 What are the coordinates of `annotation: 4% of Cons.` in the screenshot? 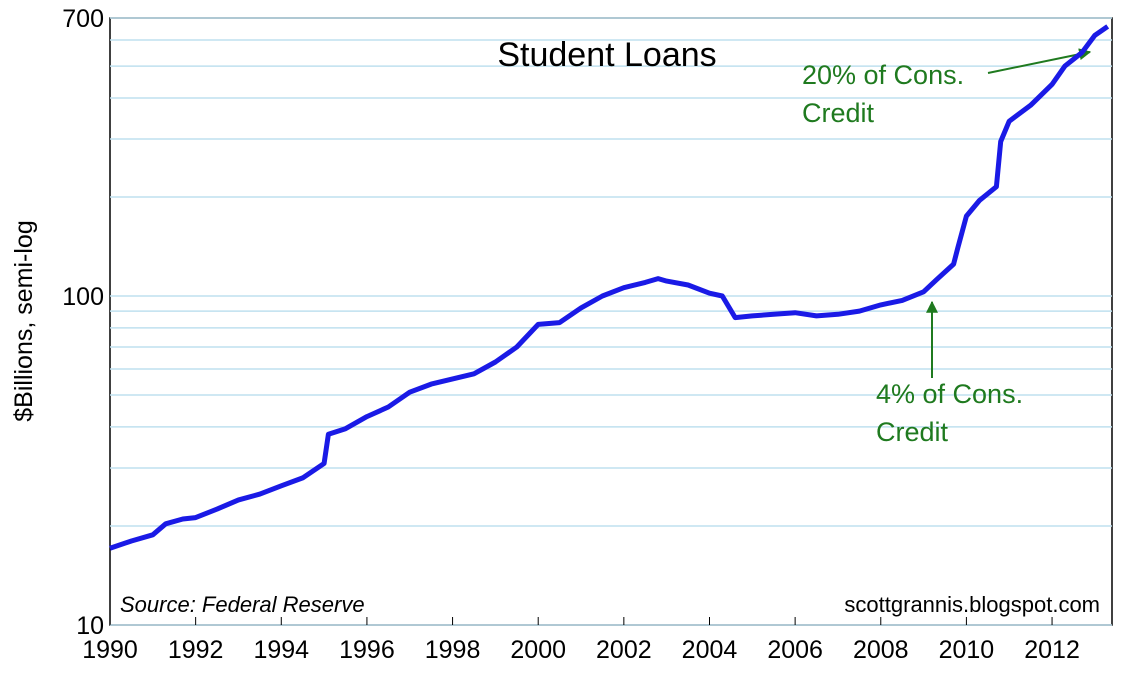 It's located at (949, 394).